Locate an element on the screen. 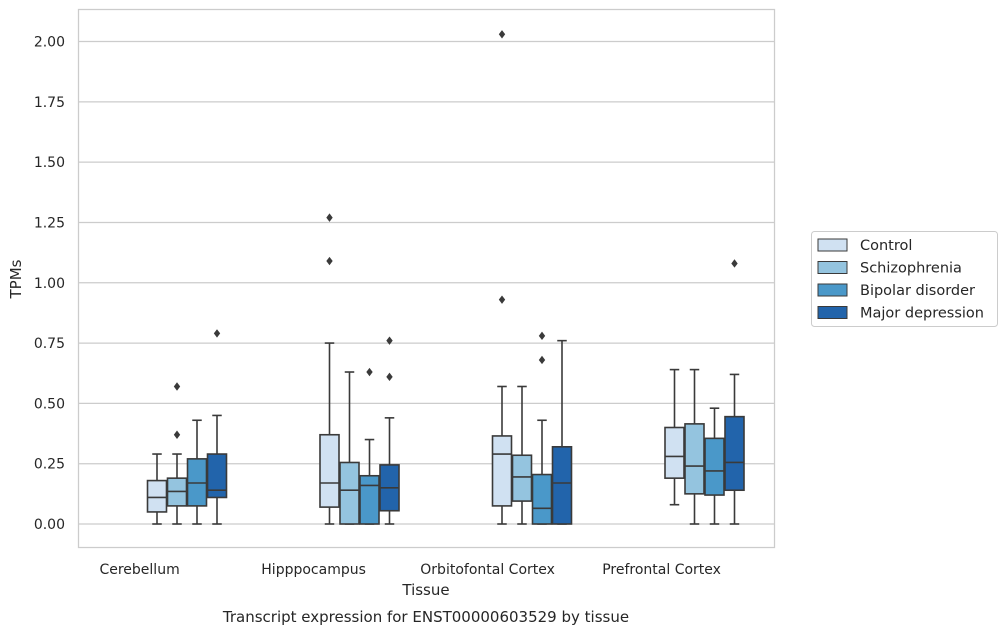 The image size is (1007, 634). y-tick-label: 1.00 is located at coordinates (49, 284).